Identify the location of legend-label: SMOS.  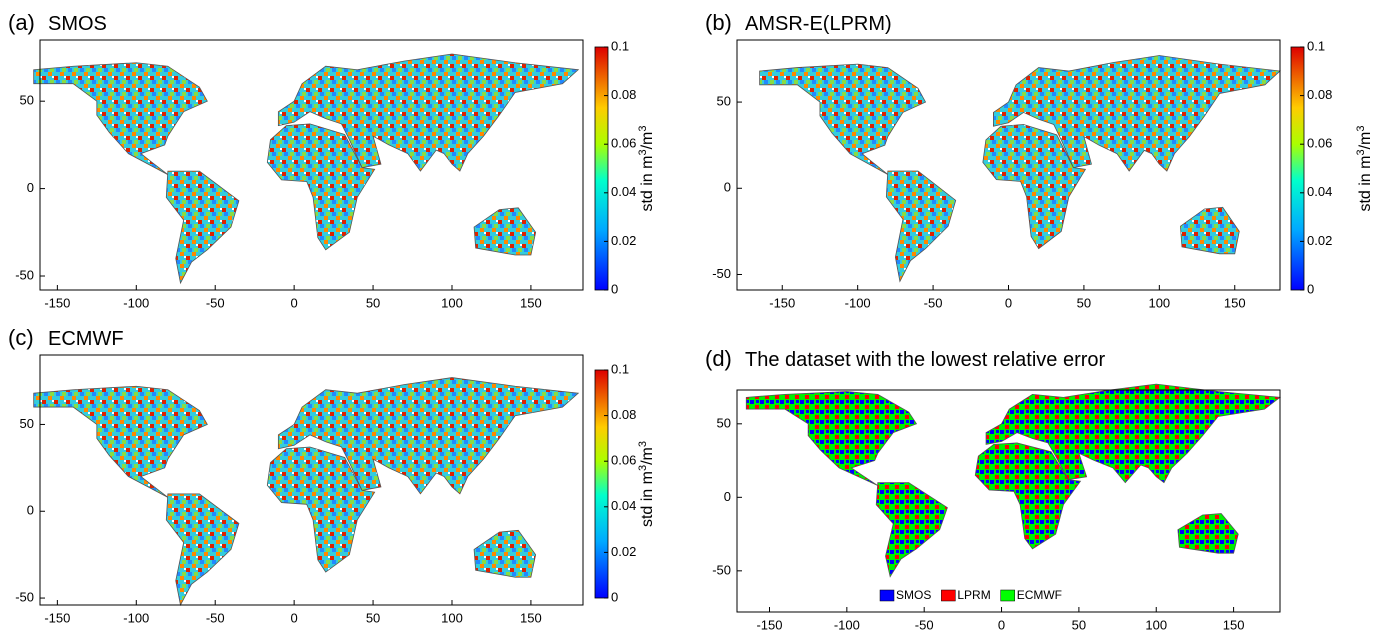
(913, 595).